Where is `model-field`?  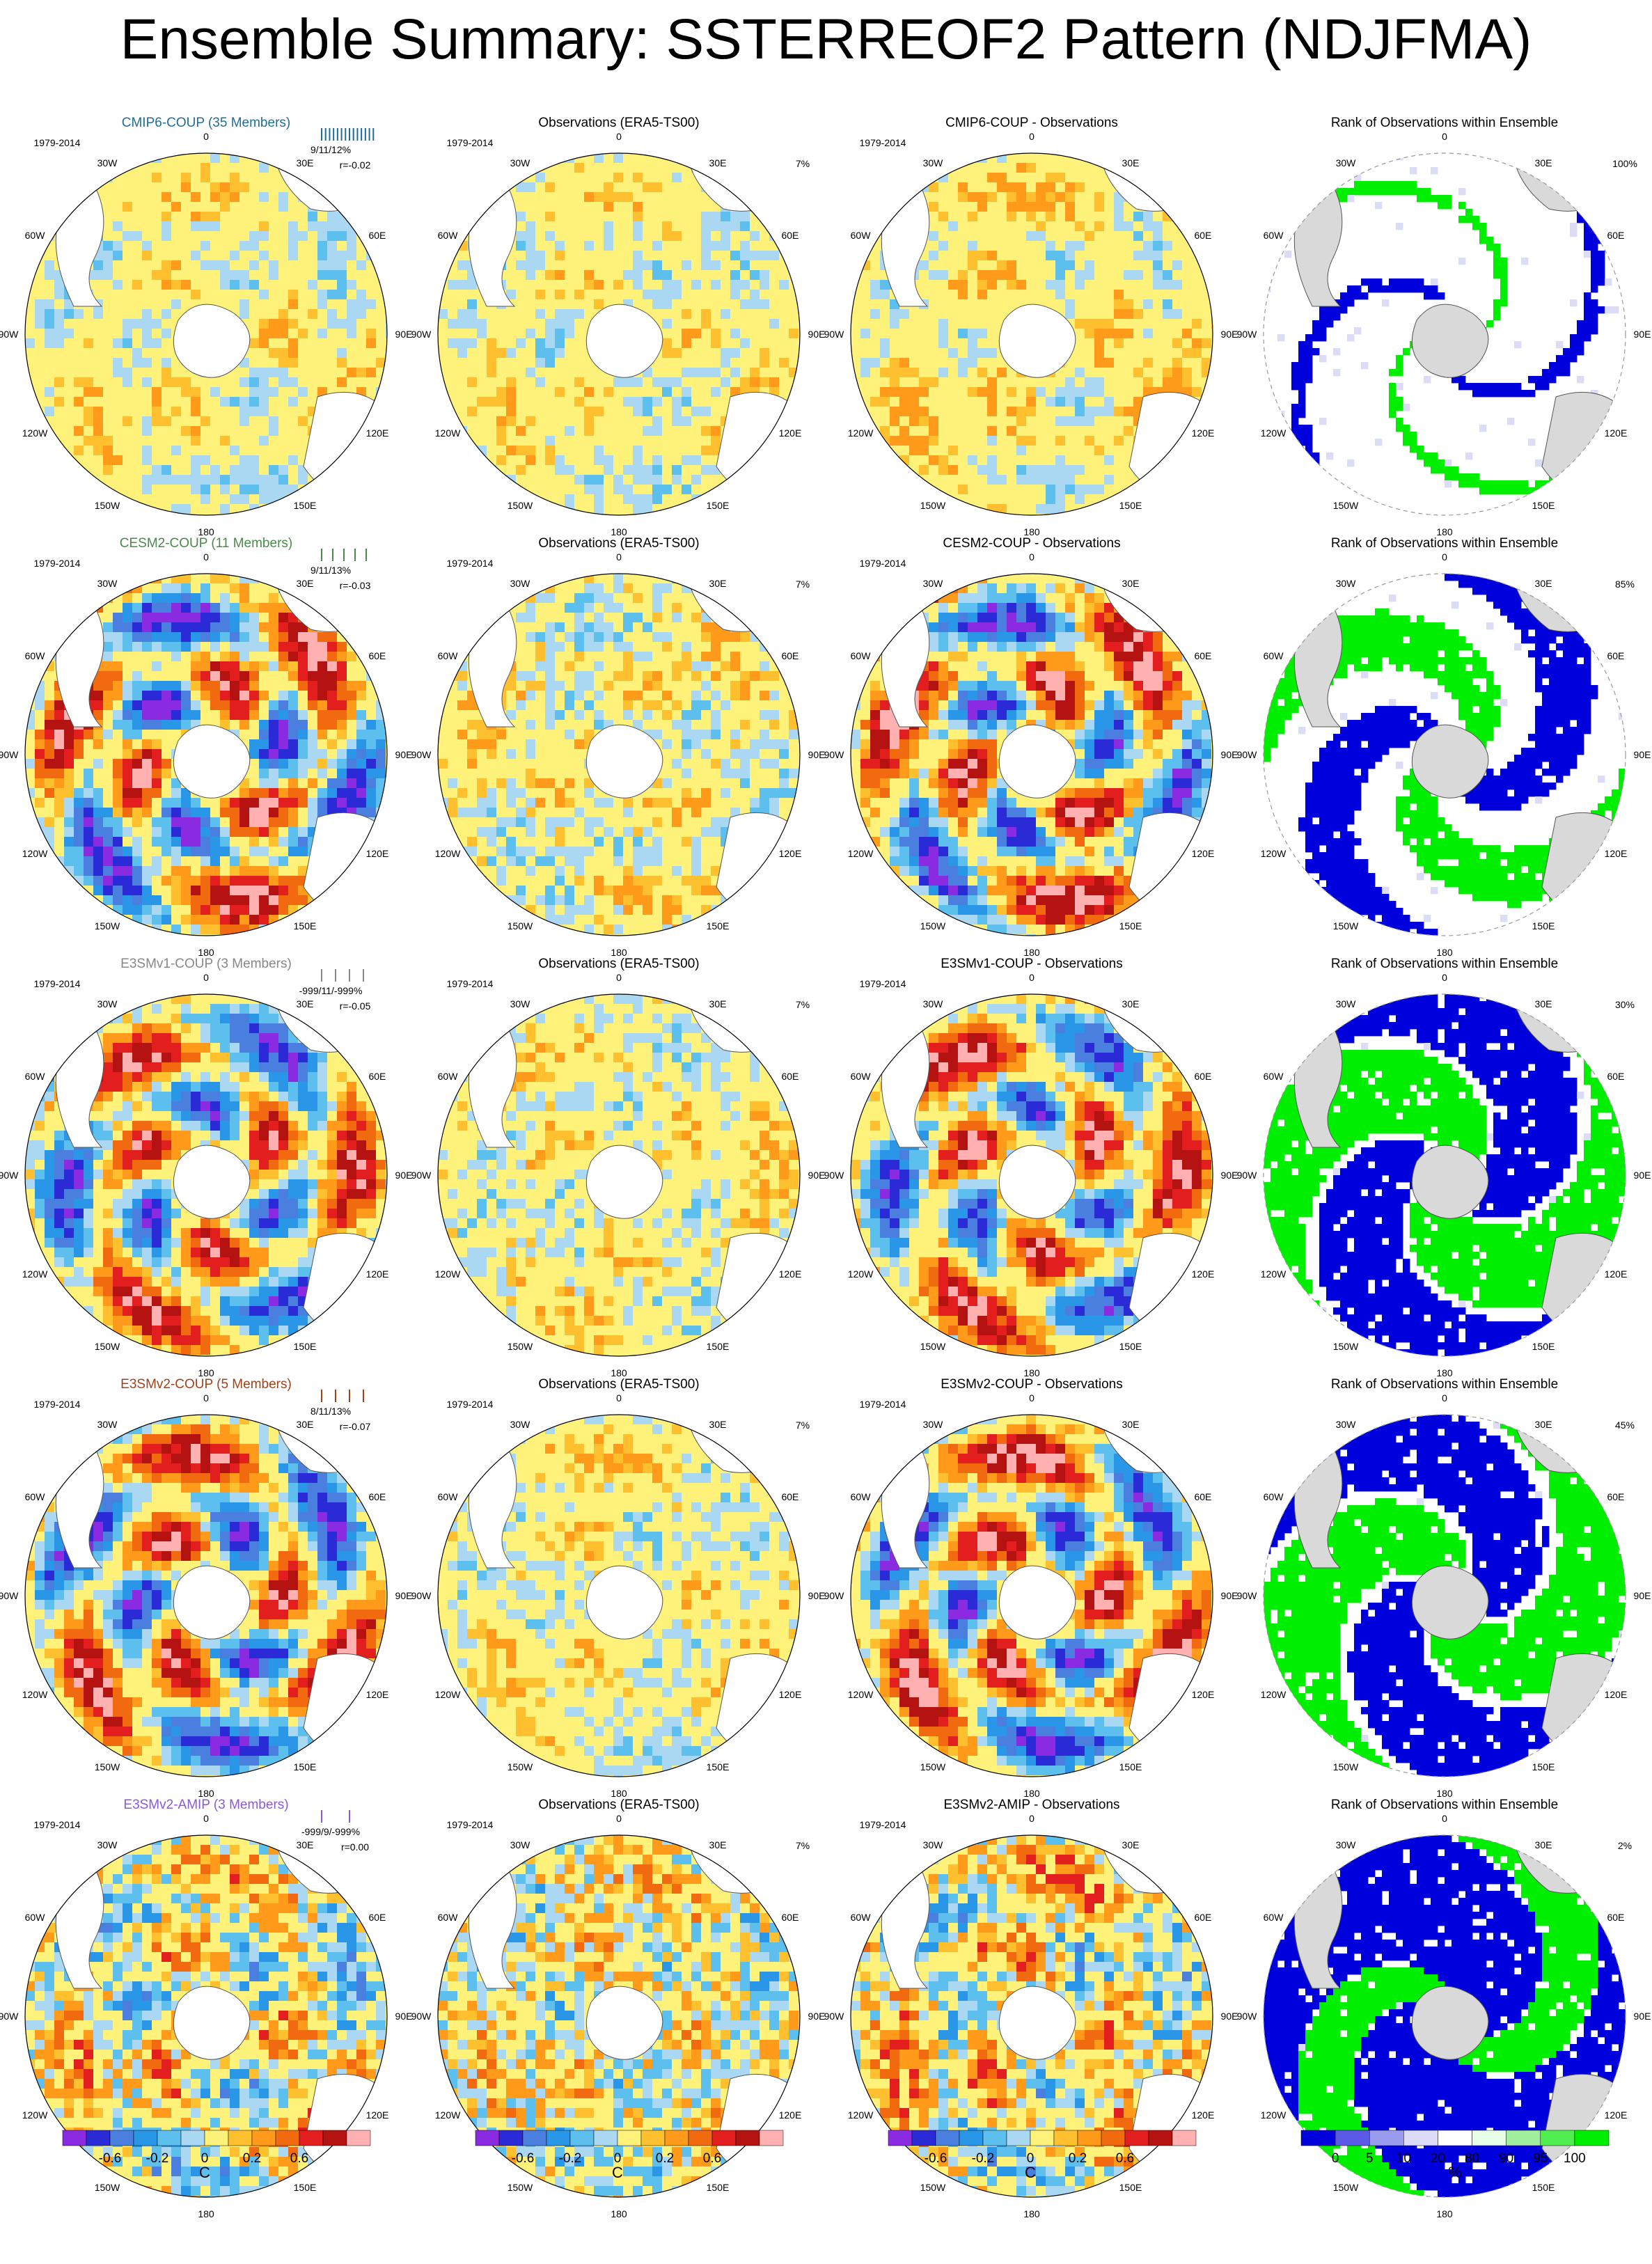 model-field is located at coordinates (206, 755).